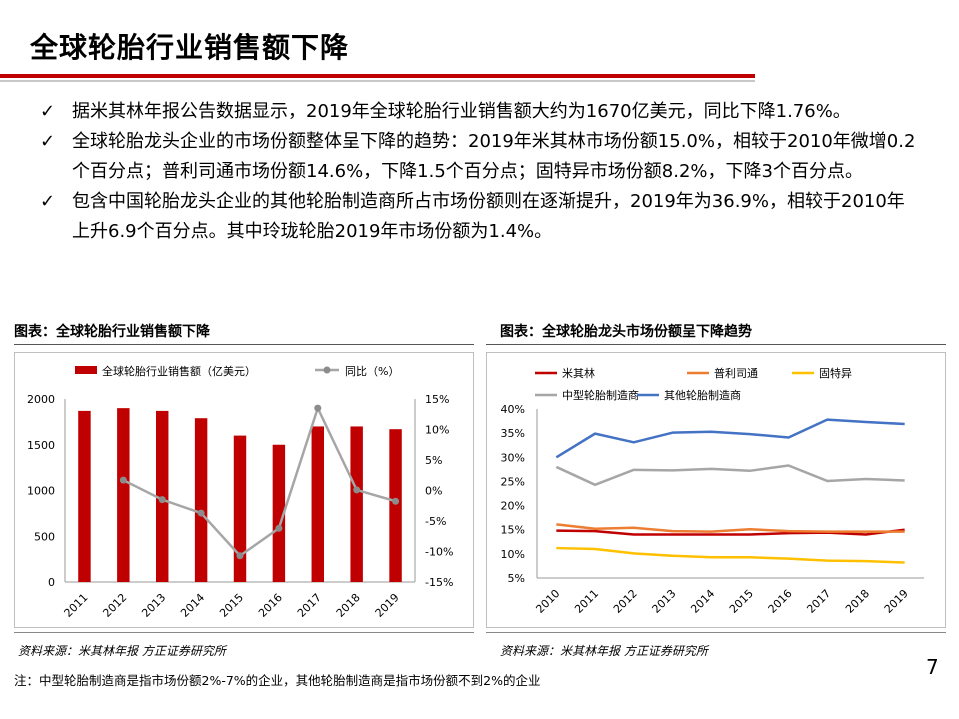 Image resolution: width=959 pixels, height=719 pixels. Describe the element at coordinates (41, 399) in the screenshot. I see `left-y-tick-label: 2000` at that location.